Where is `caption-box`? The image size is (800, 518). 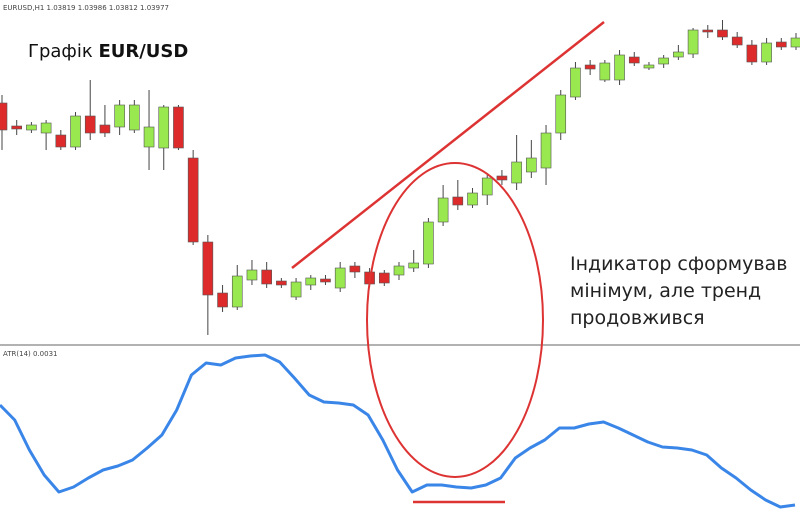
caption-box is located at coordinates (118, 51).